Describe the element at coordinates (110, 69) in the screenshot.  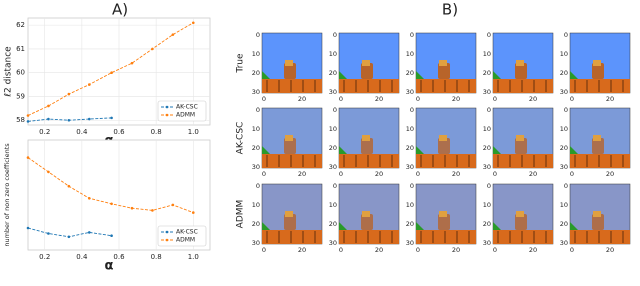
I see `series-line` at that location.